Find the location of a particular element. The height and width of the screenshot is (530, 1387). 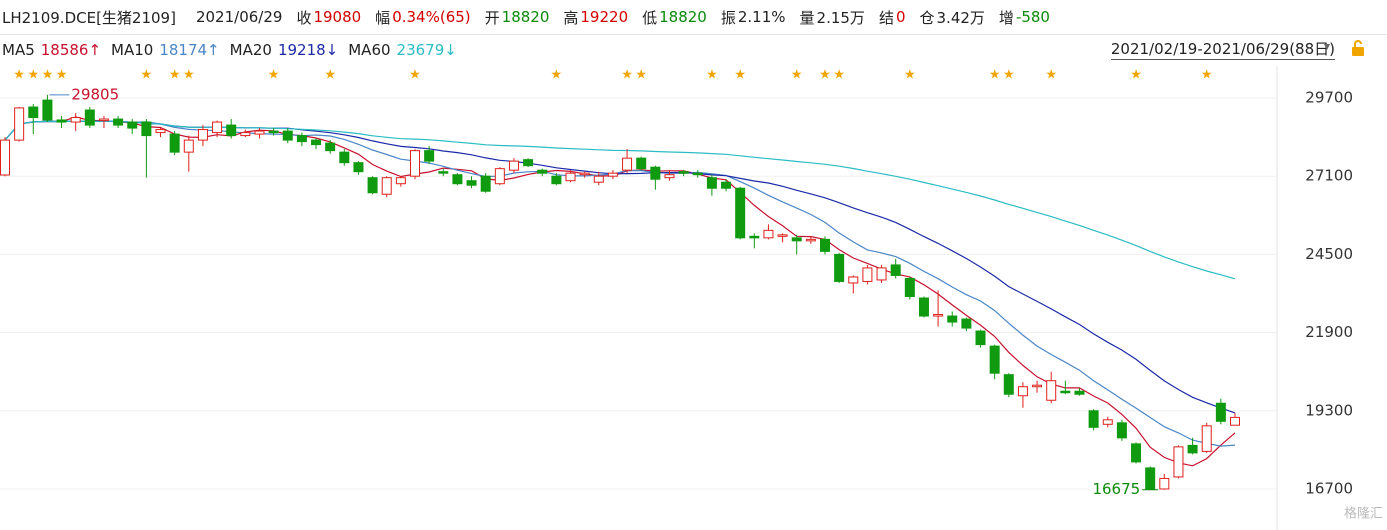

field-value: 3.42万 is located at coordinates (960, 17).